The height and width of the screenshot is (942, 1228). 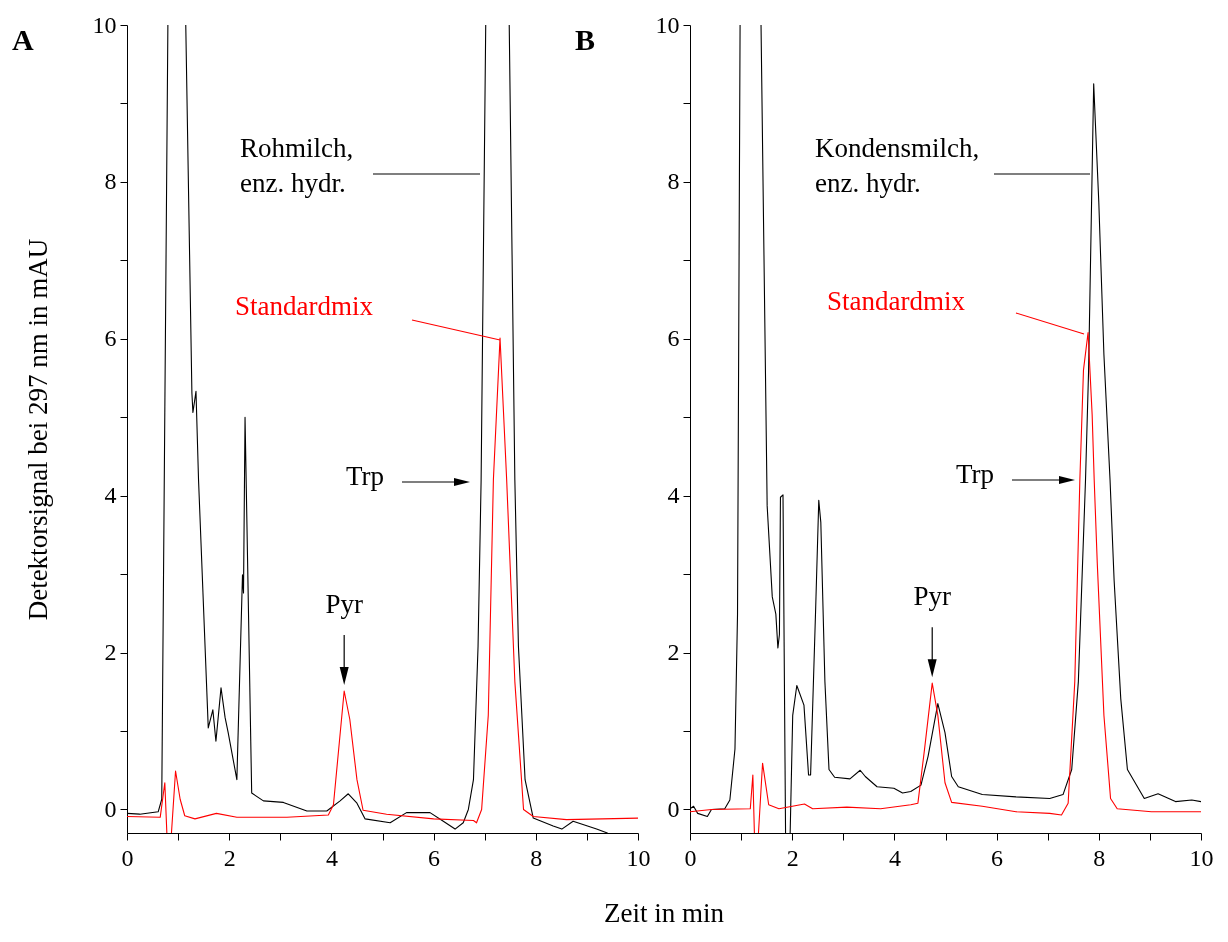 What do you see at coordinates (297, 165) in the screenshot?
I see `legend-label: Rohmilch, enz. hydr.` at bounding box center [297, 165].